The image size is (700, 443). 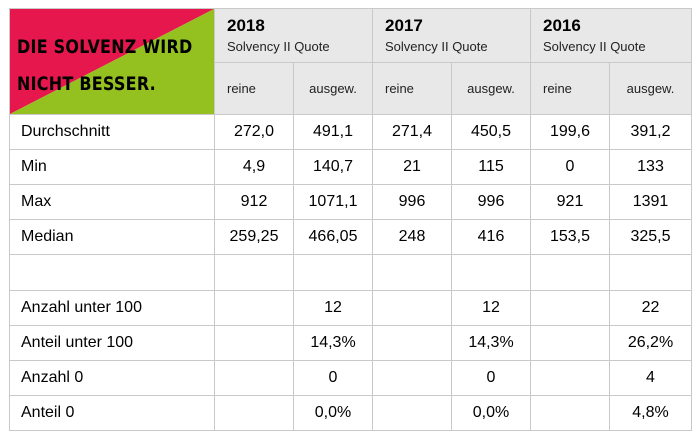 What do you see at coordinates (650, 343) in the screenshot?
I see `table-cell: 26,2%` at bounding box center [650, 343].